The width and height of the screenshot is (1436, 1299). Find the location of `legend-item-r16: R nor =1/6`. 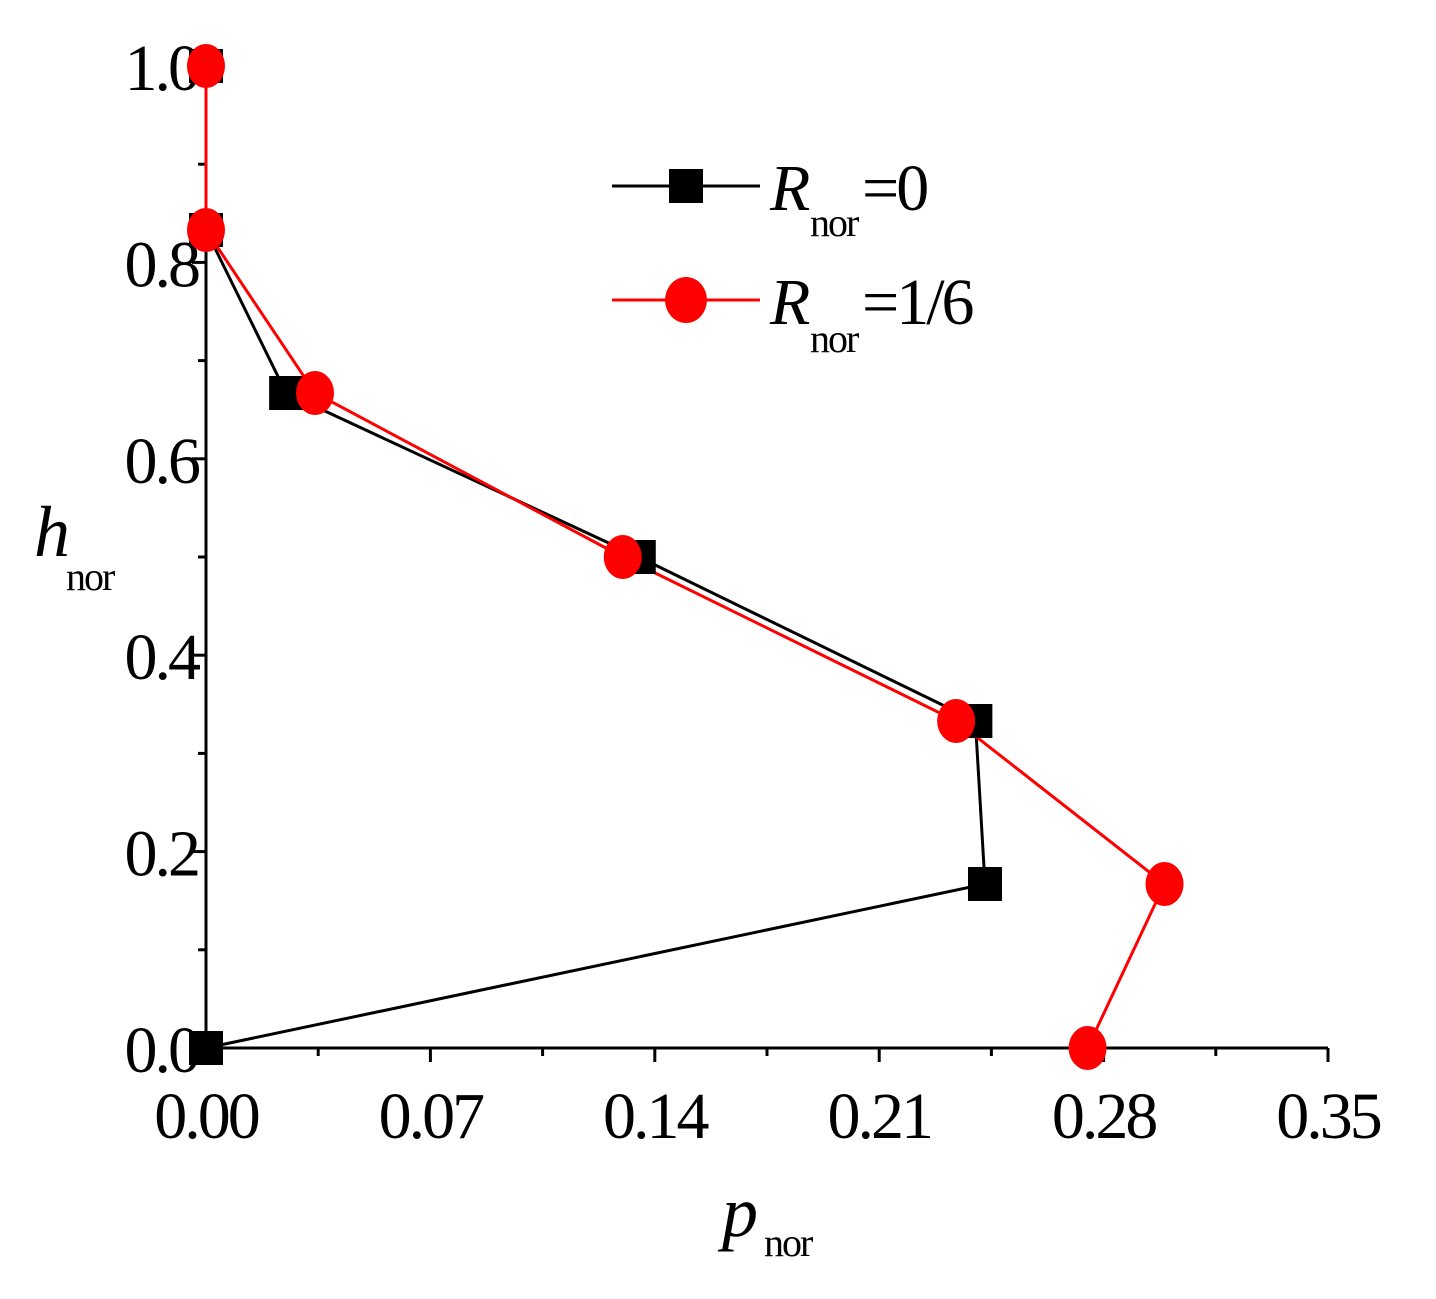

legend-item-r16: R nor =1/6 is located at coordinates (794, 313).